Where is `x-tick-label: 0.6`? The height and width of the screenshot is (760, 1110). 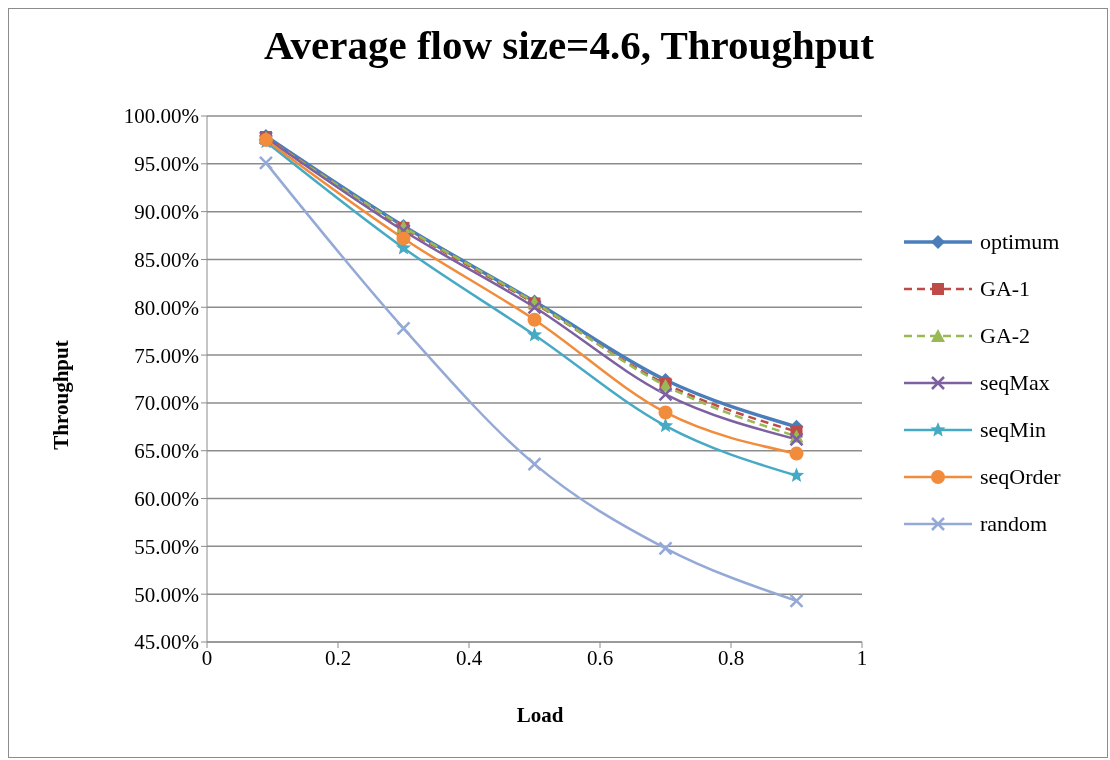
x-tick-label: 0.6 is located at coordinates (600, 657).